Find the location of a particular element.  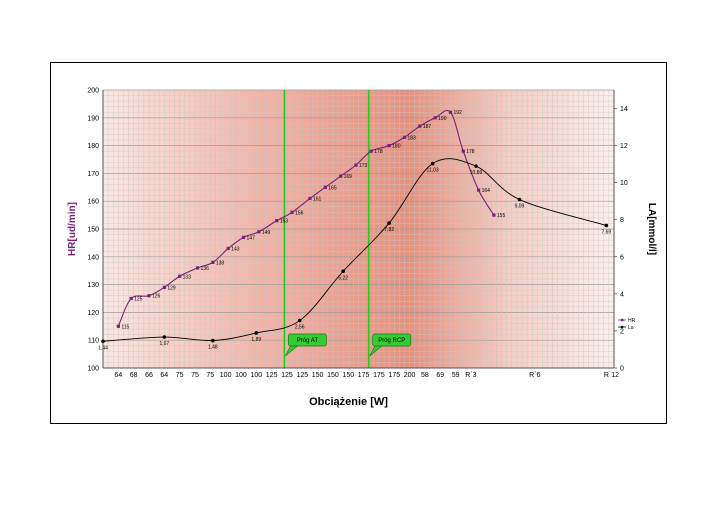

y-right-tick-label: 0 is located at coordinates (622, 369).